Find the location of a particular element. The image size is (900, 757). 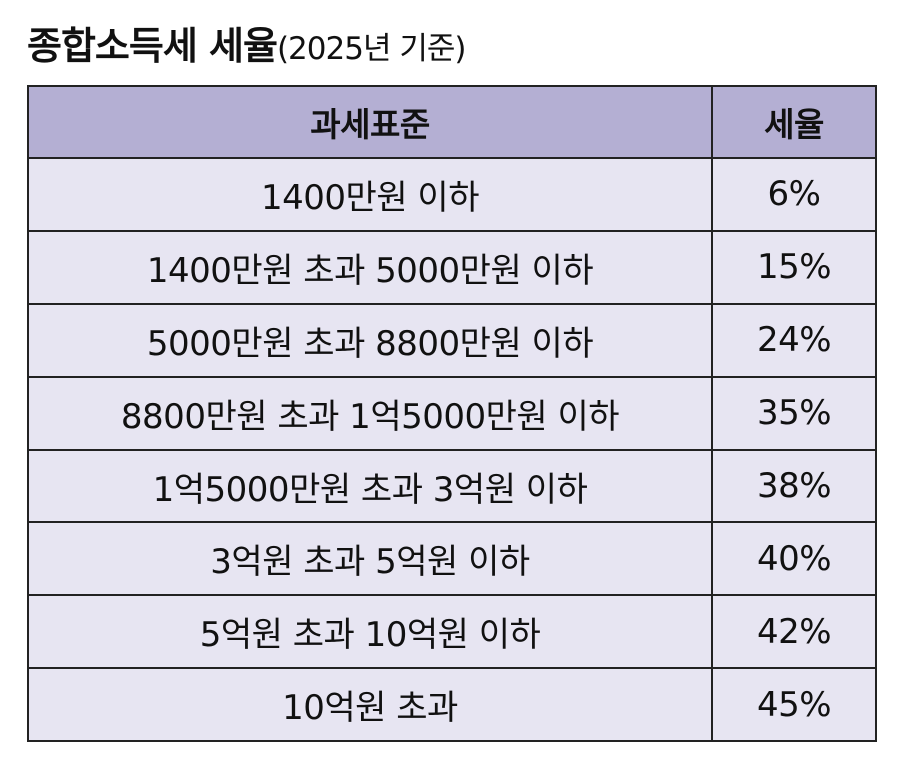

table-header-row: 과세표준 세율 is located at coordinates (452, 122).